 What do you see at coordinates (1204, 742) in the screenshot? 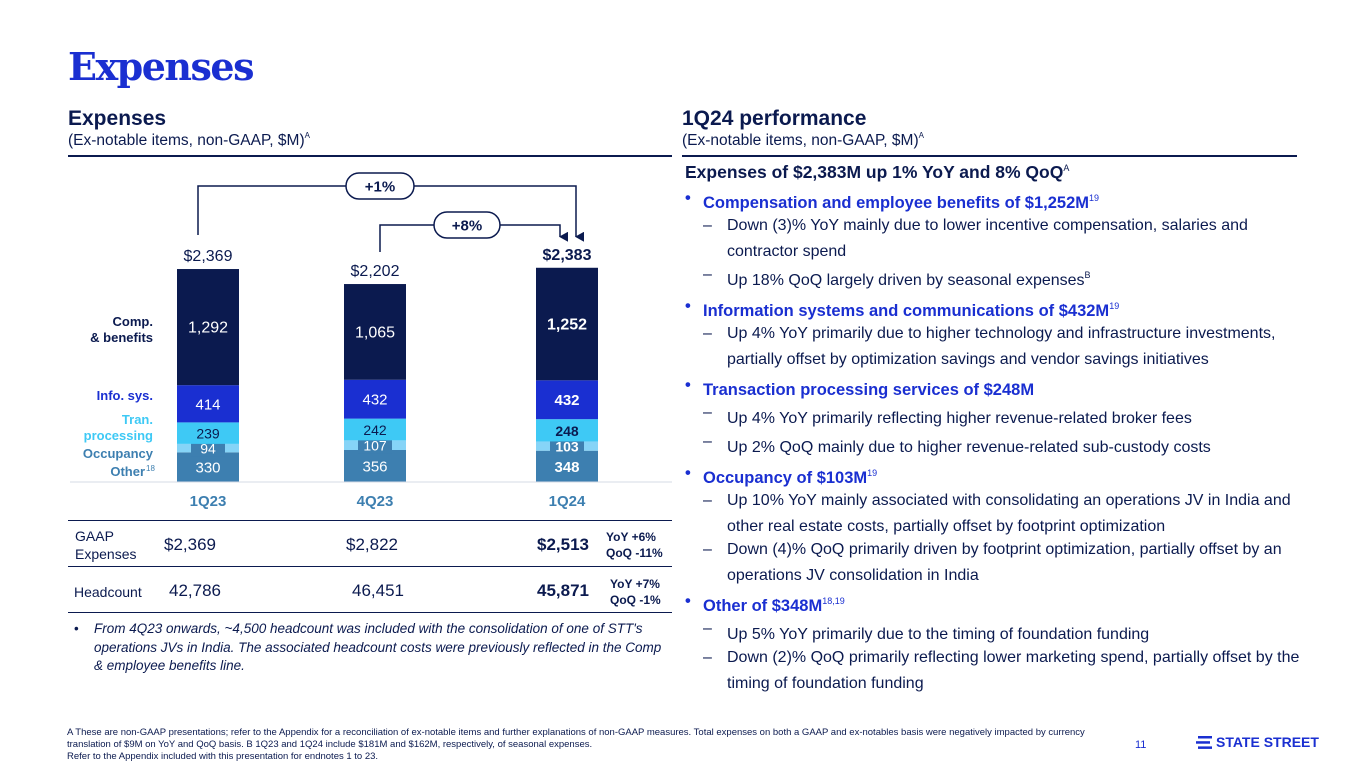
I see `state-street-mark-icon` at bounding box center [1204, 742].